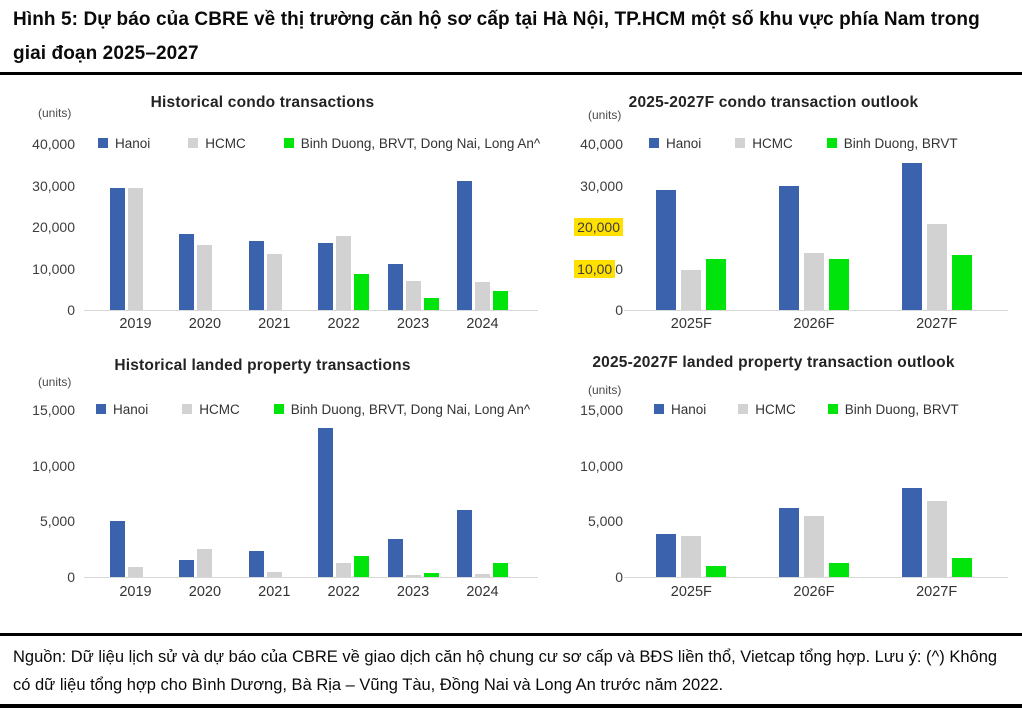 Image resolution: width=1022 pixels, height=708 pixels. I want to click on y-tick-label-0: 0, so click(71, 310).